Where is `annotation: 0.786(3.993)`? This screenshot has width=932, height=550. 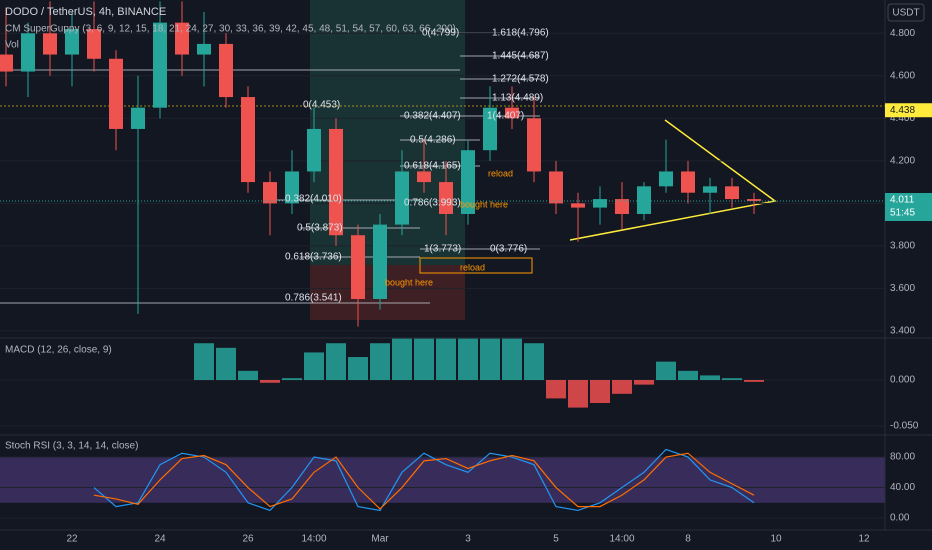
annotation: 0.786(3.993) is located at coordinates (432, 203).